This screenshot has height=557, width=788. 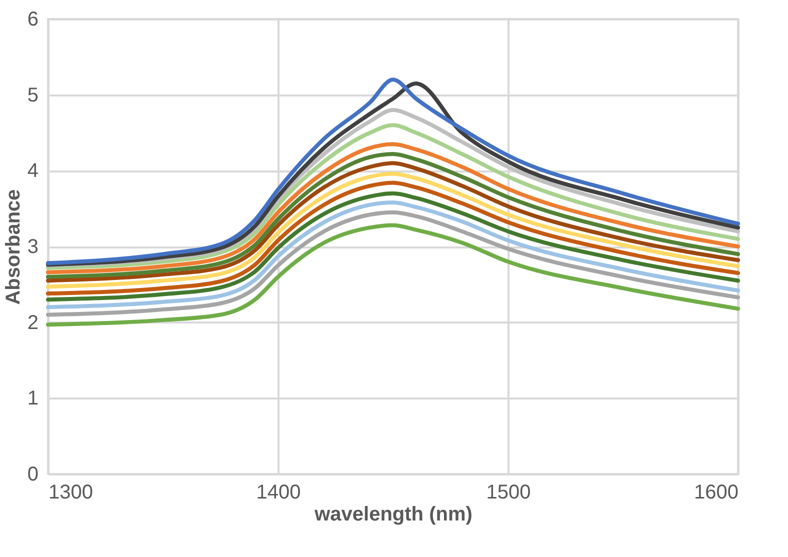 I want to click on y-tick-label: 0, so click(x=32, y=475).